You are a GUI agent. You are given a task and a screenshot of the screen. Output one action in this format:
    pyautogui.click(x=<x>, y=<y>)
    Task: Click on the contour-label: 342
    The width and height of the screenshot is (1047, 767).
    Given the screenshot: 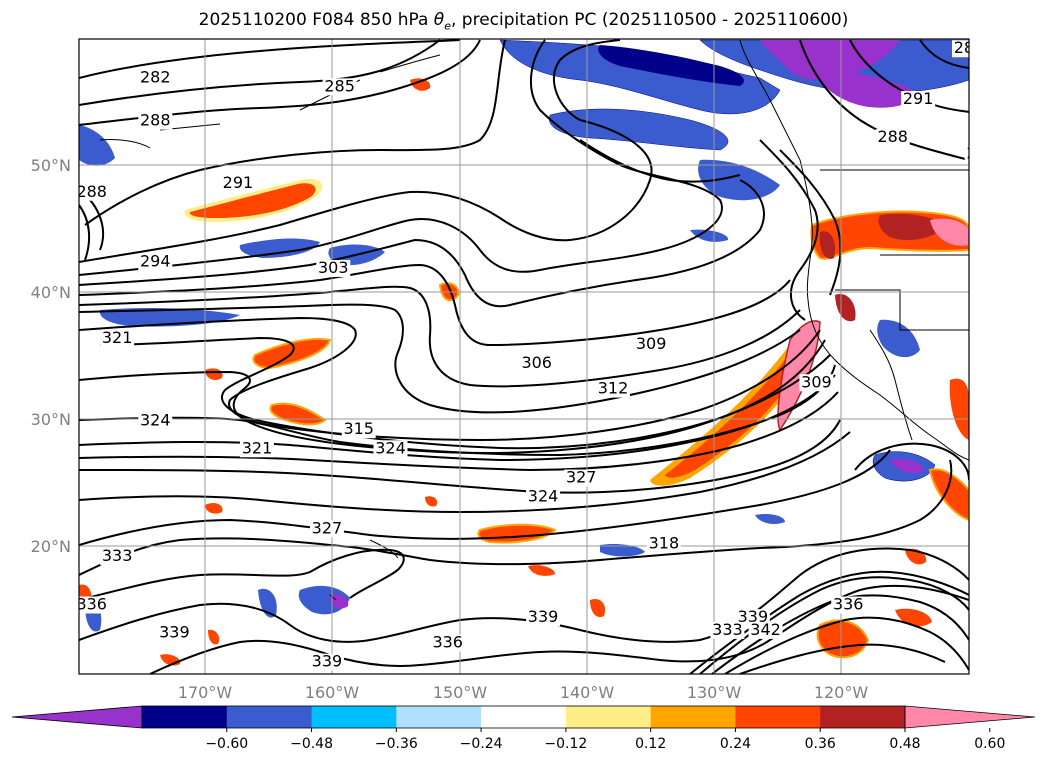 What is the action you would take?
    pyautogui.click(x=765, y=629)
    